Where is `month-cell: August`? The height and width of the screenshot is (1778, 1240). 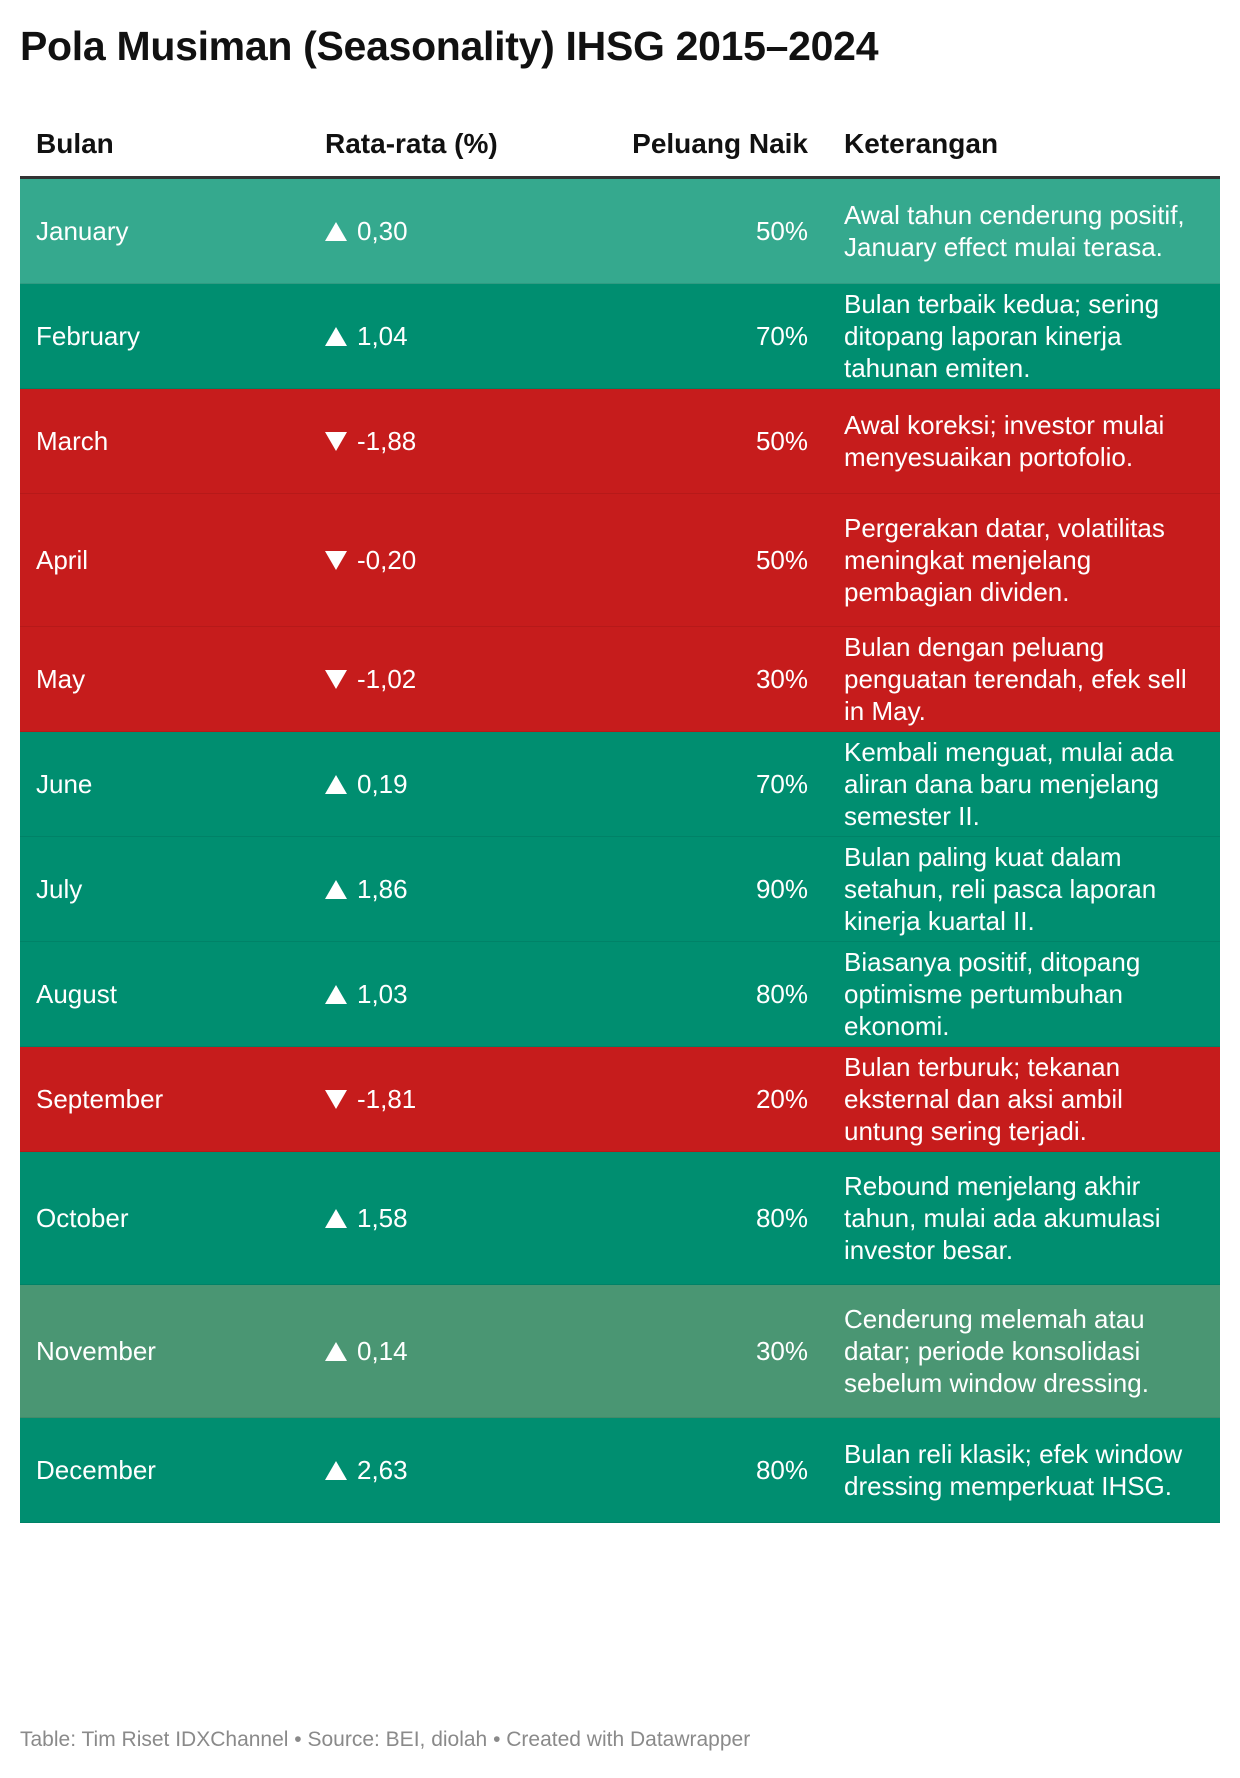
month-cell: August is located at coordinates (76, 993).